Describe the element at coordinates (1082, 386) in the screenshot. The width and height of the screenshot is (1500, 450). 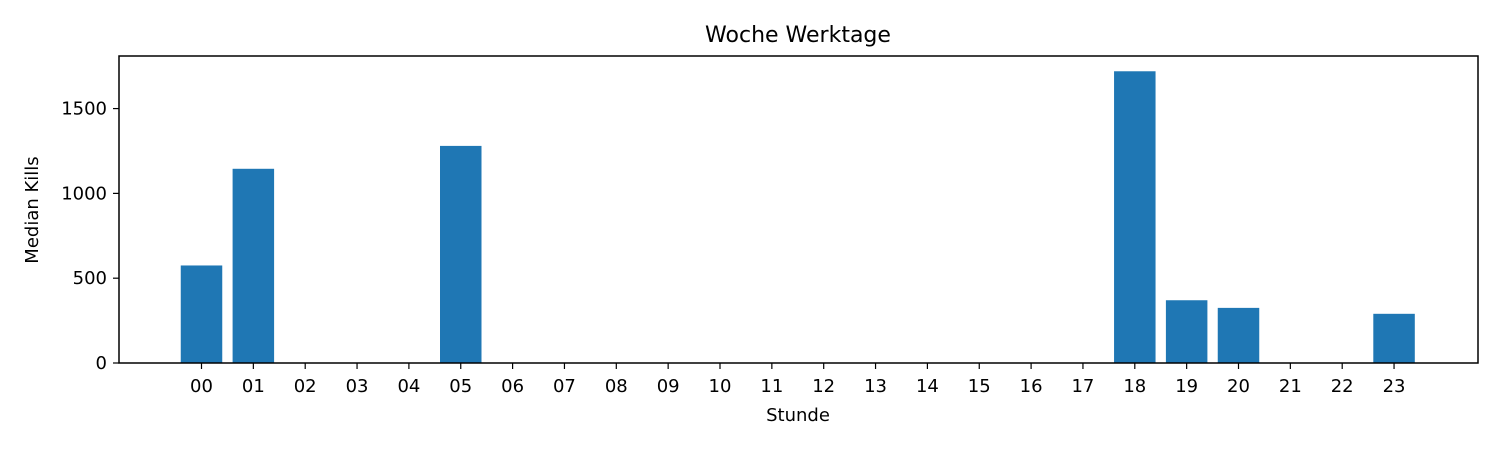
I see `x-tick-label: 17` at that location.